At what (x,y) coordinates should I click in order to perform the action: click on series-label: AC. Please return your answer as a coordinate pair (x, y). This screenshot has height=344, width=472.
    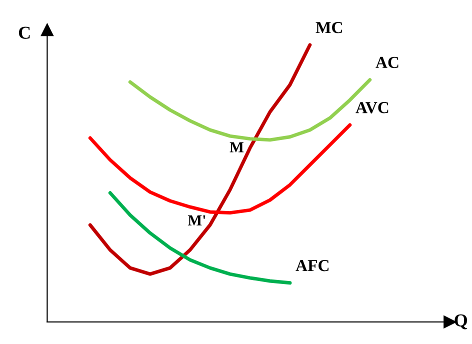
    Looking at the image, I should click on (387, 62).